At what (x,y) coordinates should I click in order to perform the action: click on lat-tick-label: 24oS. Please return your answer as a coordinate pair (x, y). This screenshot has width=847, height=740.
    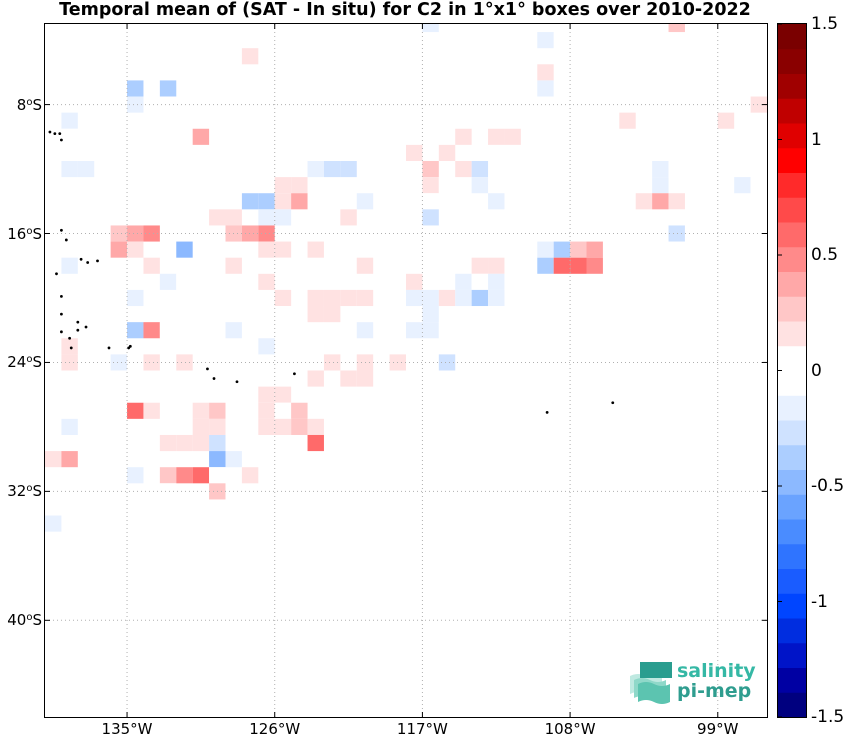
    Looking at the image, I should click on (24, 362).